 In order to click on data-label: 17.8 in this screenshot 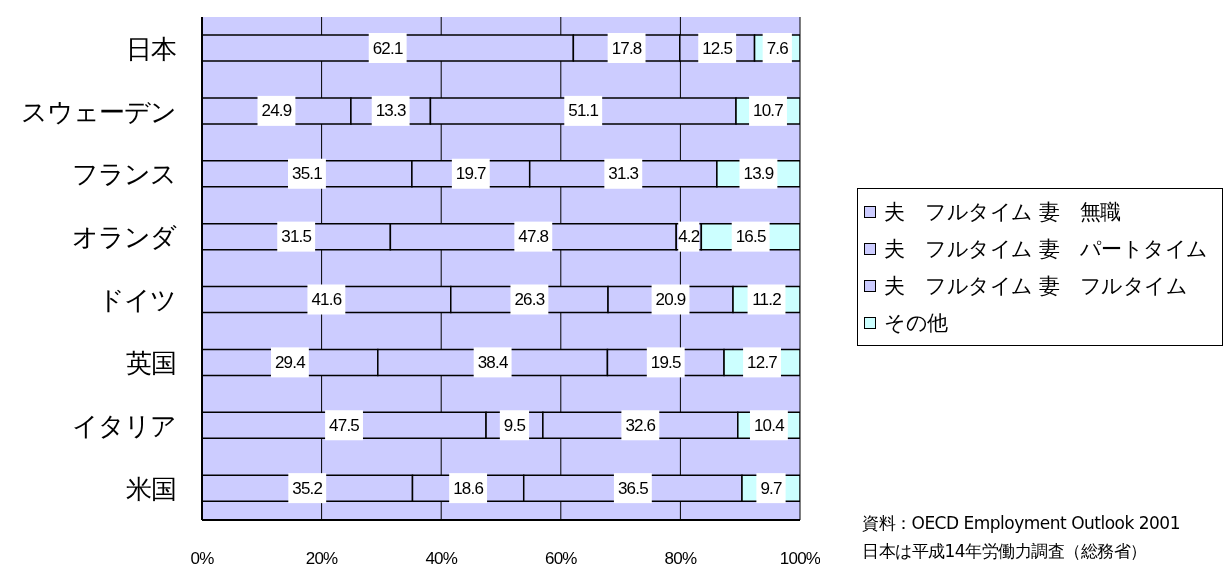, I will do `click(626, 48)`.